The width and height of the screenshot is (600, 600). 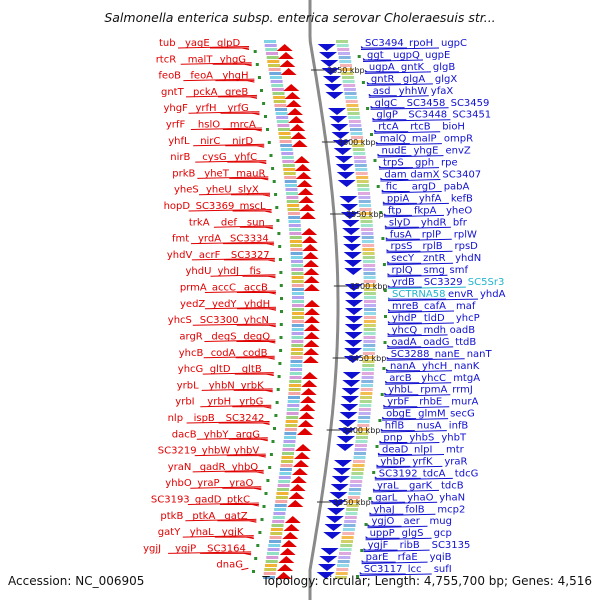 What do you see at coordinates (405, 306) in the screenshot?
I see `gene-label: mreB` at bounding box center [405, 306].